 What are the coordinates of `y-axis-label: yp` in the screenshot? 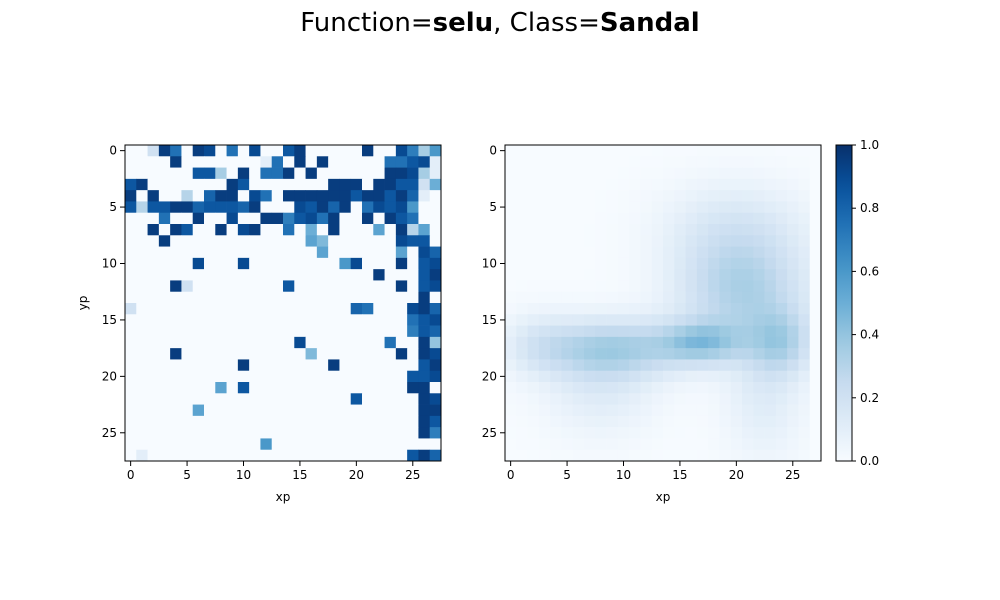 It's located at (83, 303).